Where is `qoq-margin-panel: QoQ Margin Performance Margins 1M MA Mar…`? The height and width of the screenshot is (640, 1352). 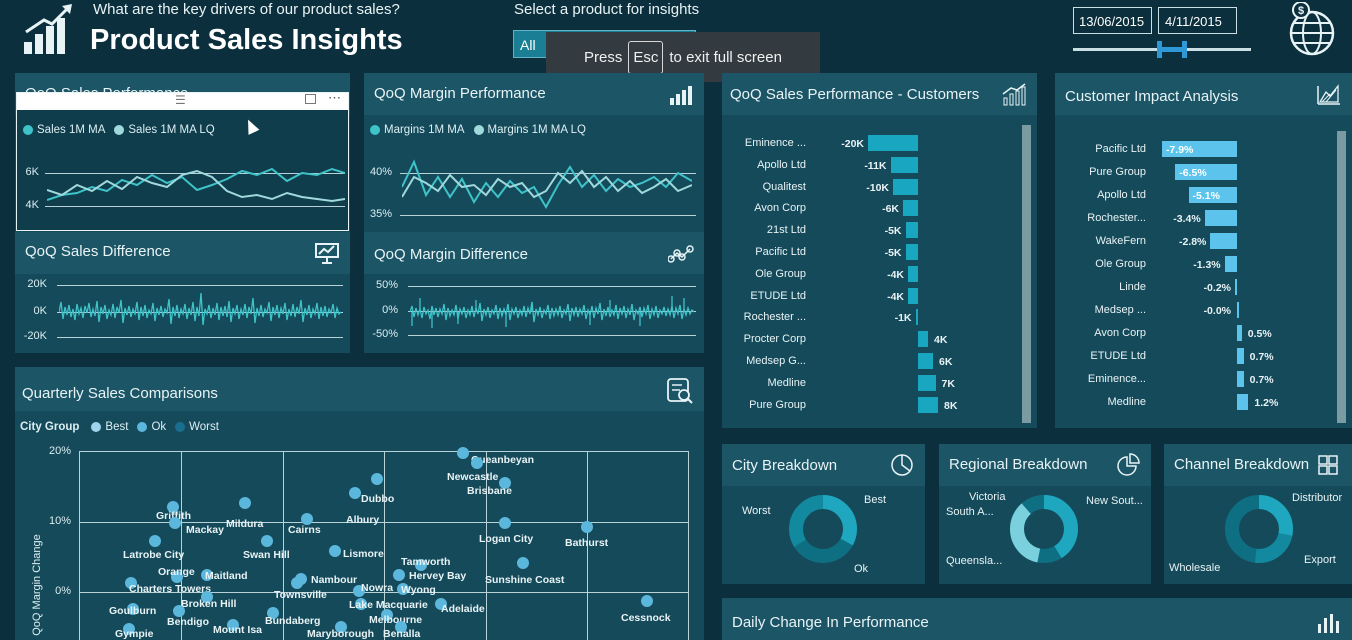 qoq-margin-panel: QoQ Margin Performance Margins 1M MA Mar… is located at coordinates (534, 152).